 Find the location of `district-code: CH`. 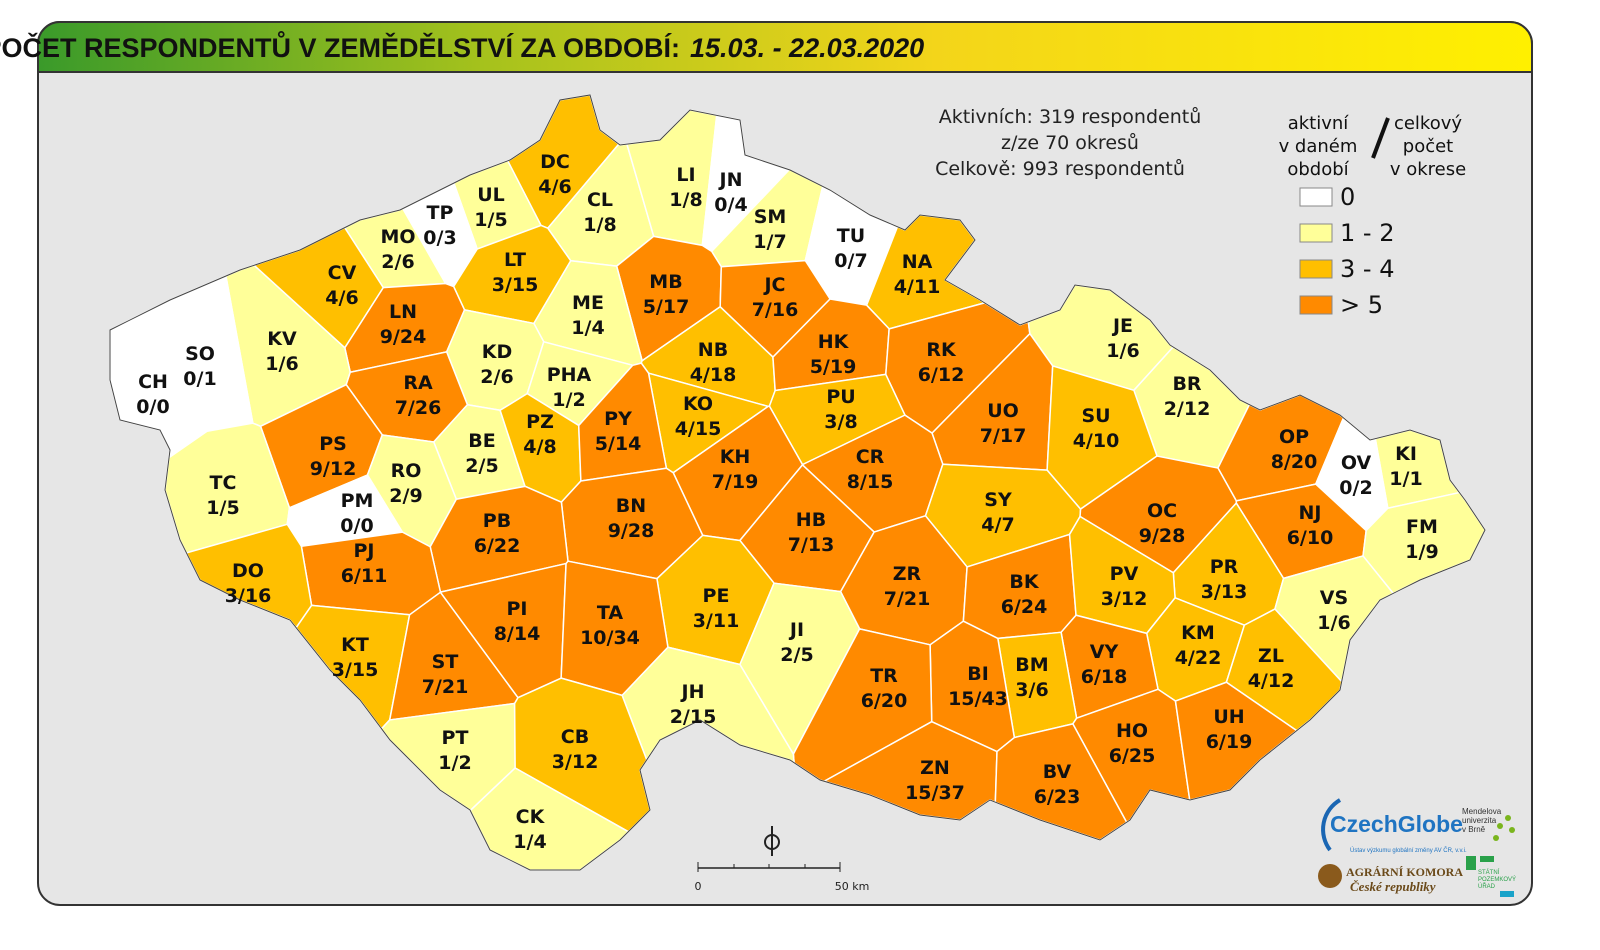

district-code: CH is located at coordinates (153, 382).